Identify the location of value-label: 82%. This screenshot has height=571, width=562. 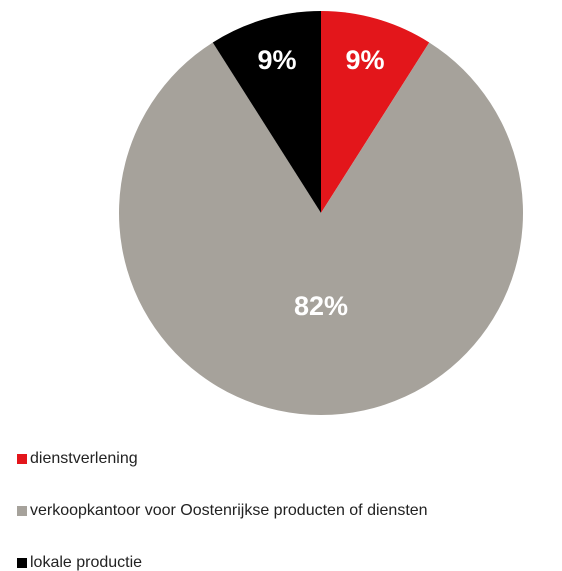
(321, 306).